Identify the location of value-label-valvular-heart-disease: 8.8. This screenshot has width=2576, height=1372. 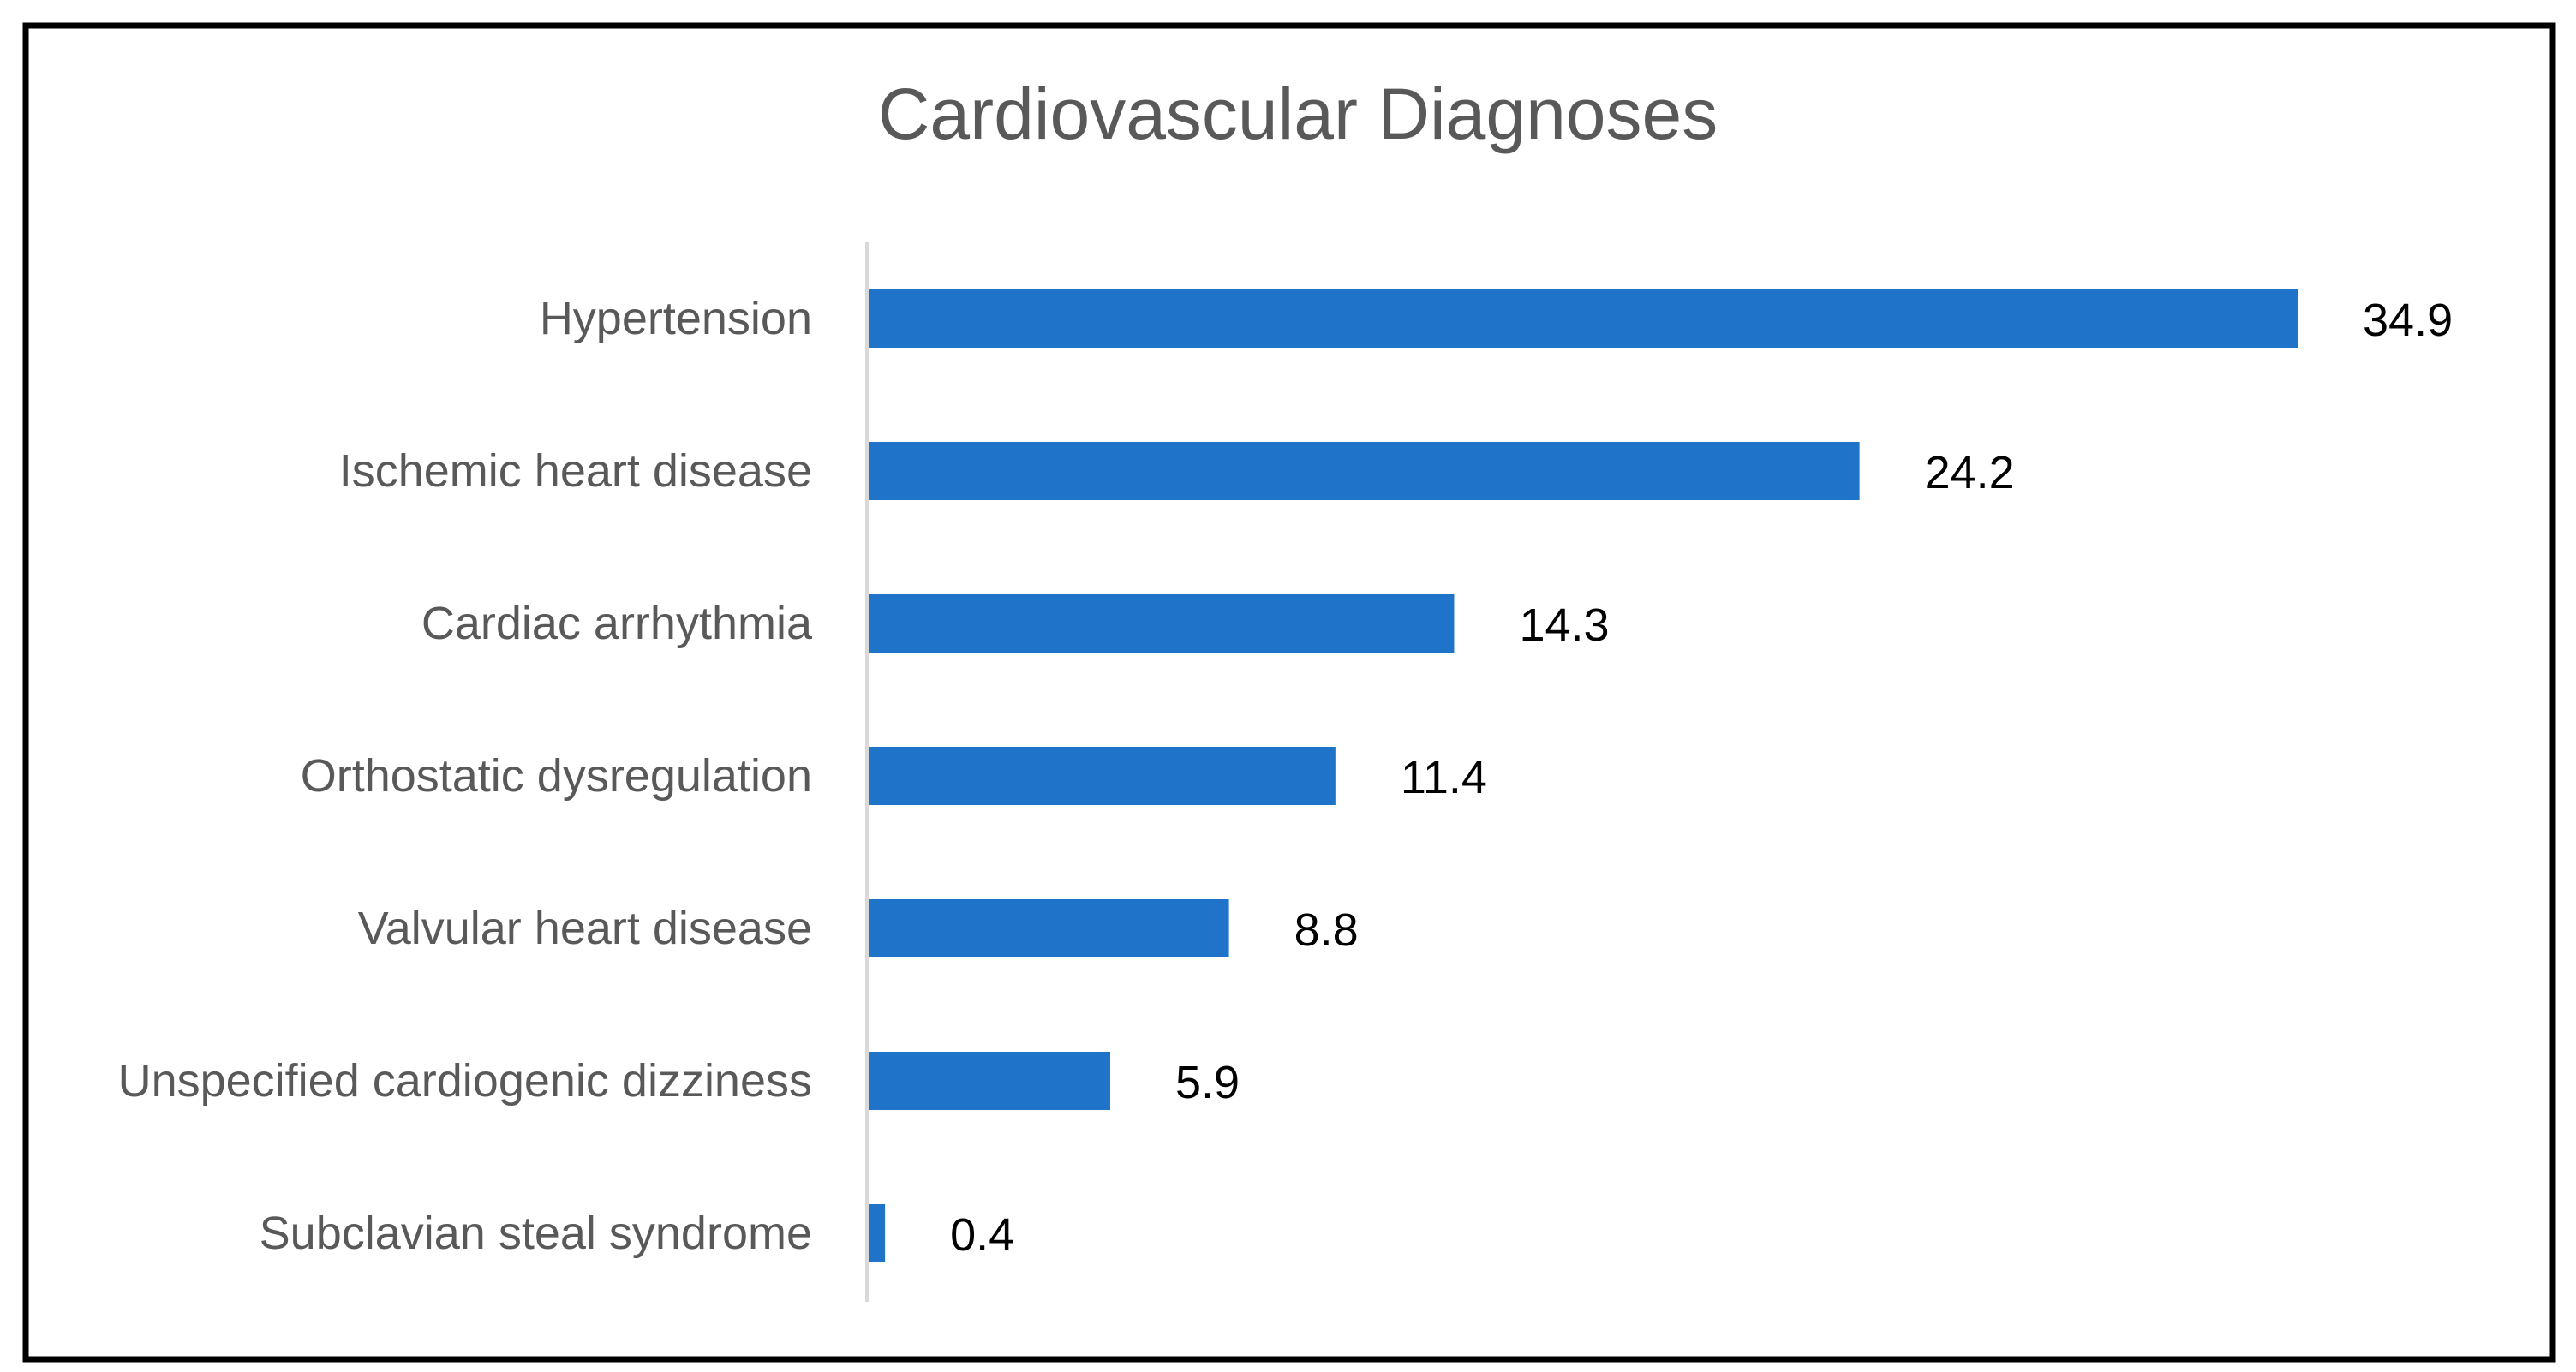
(1327, 930).